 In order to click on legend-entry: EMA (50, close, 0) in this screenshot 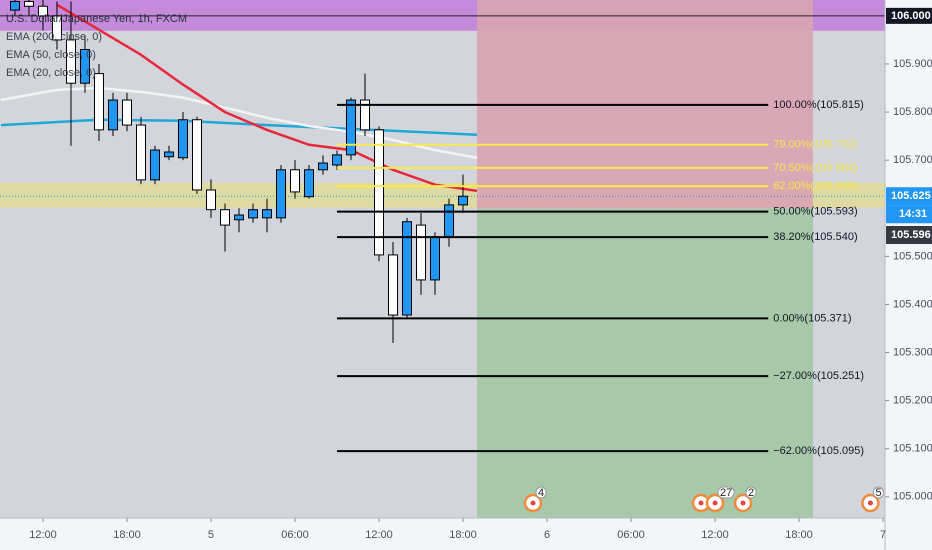, I will do `click(51, 55)`.